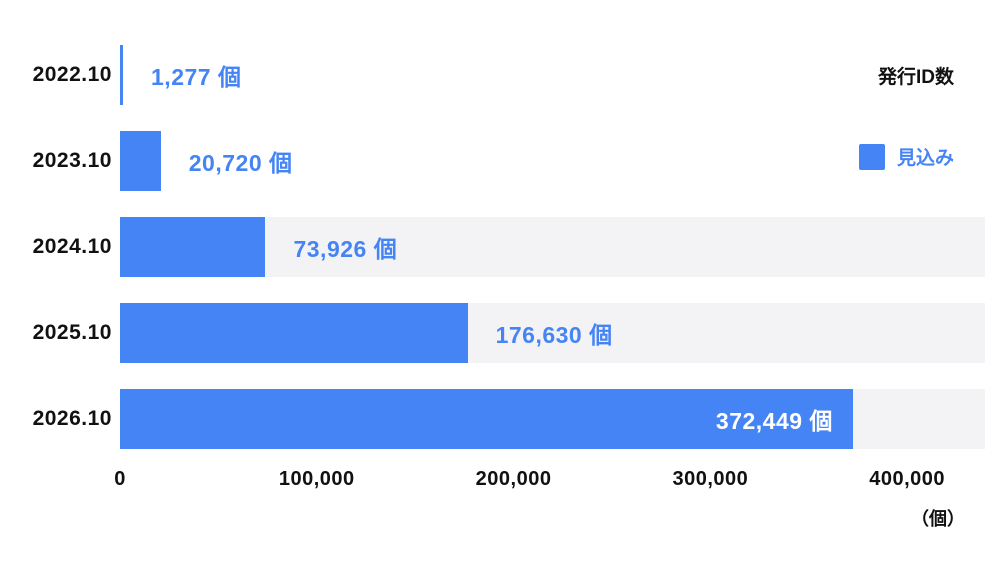  Describe the element at coordinates (196, 77) in the screenshot. I see `value-label: 1,277 個` at that location.